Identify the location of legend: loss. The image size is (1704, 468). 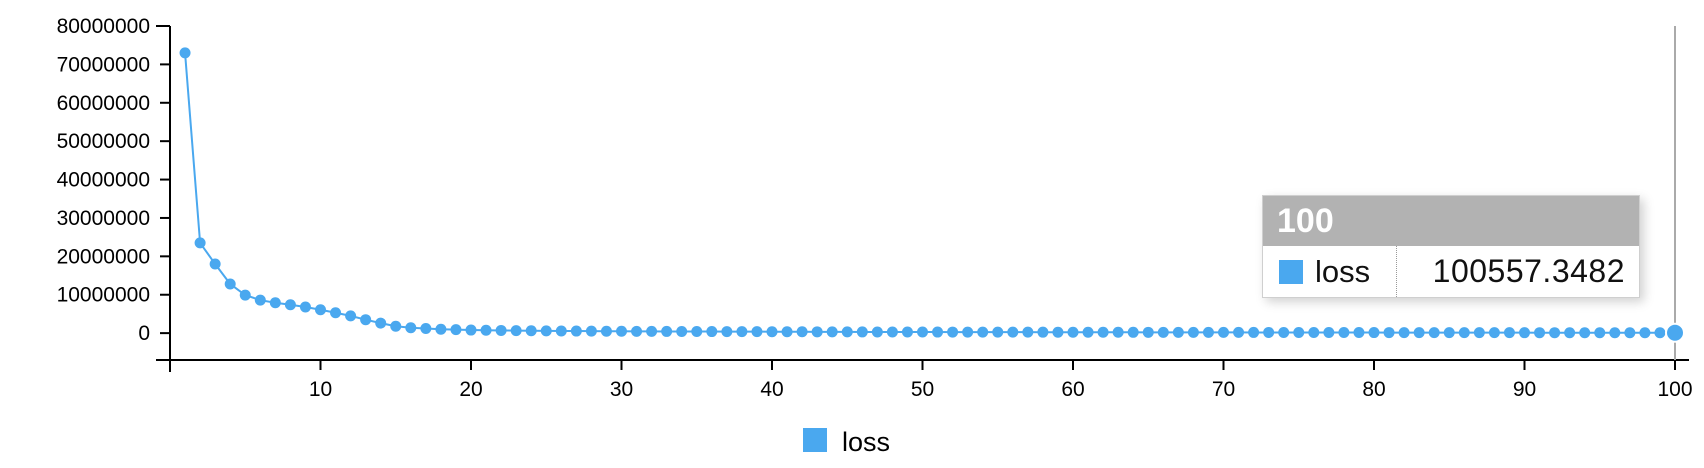
(846, 442).